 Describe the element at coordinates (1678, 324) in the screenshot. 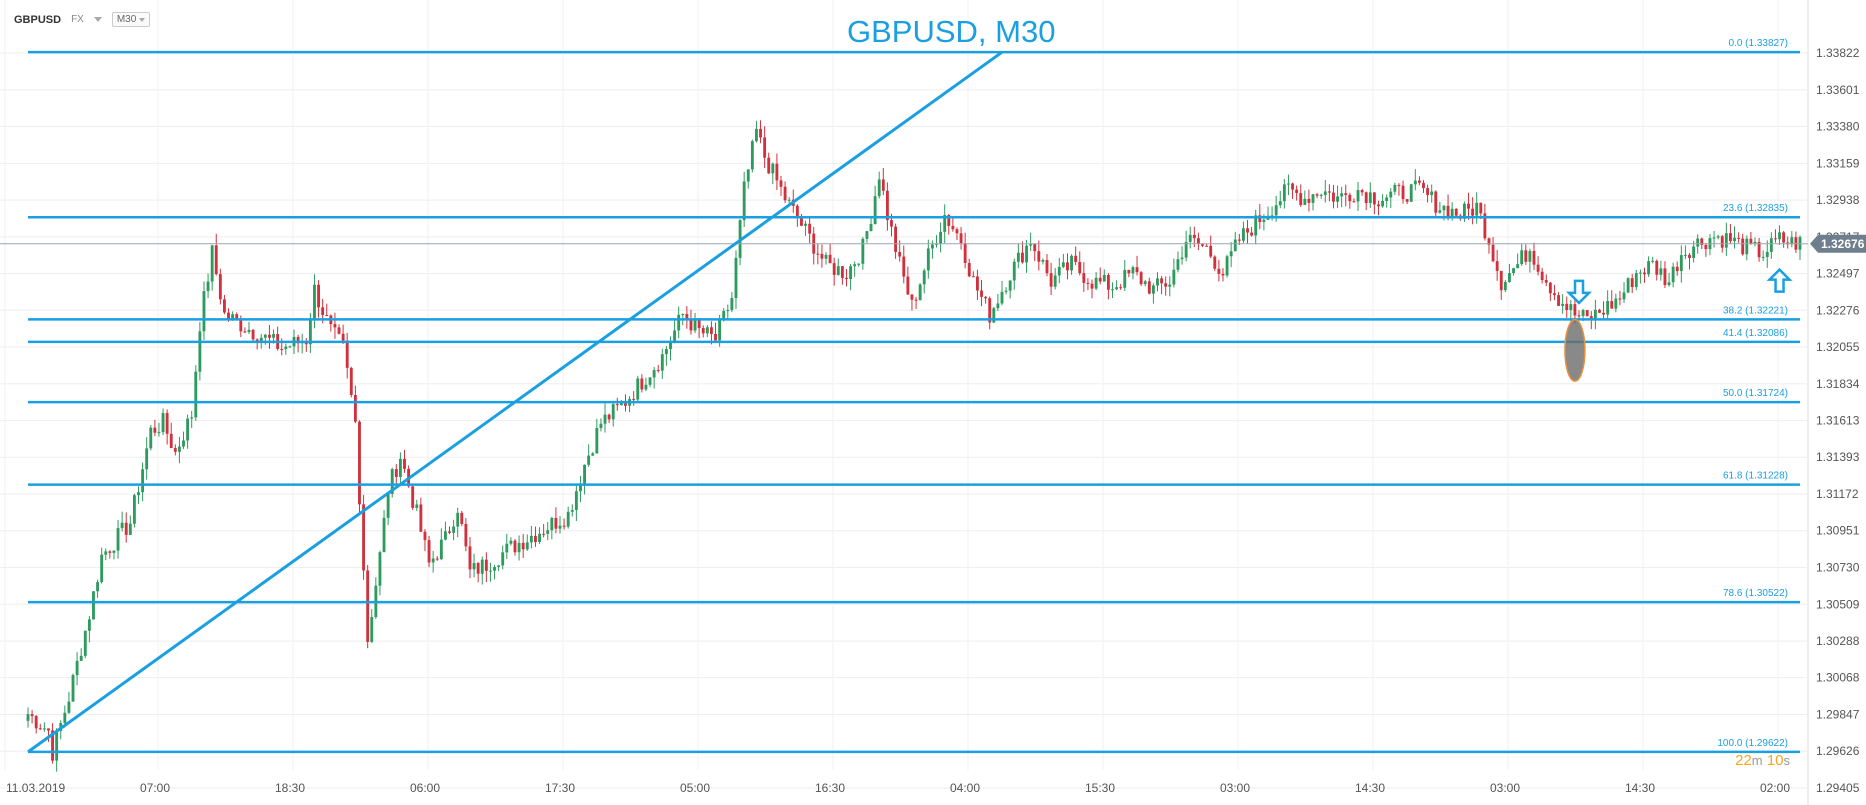

I see `annotations` at that location.